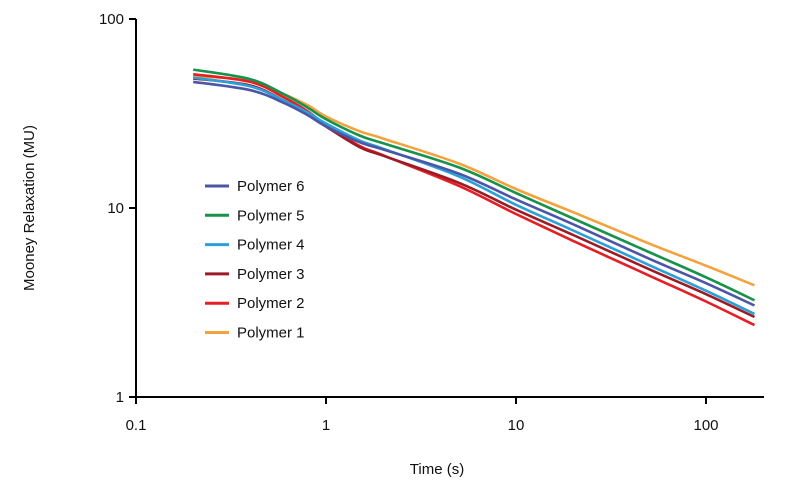 The height and width of the screenshot is (493, 798). What do you see at coordinates (271, 245) in the screenshot?
I see `legend-label: Polymer 4` at bounding box center [271, 245].